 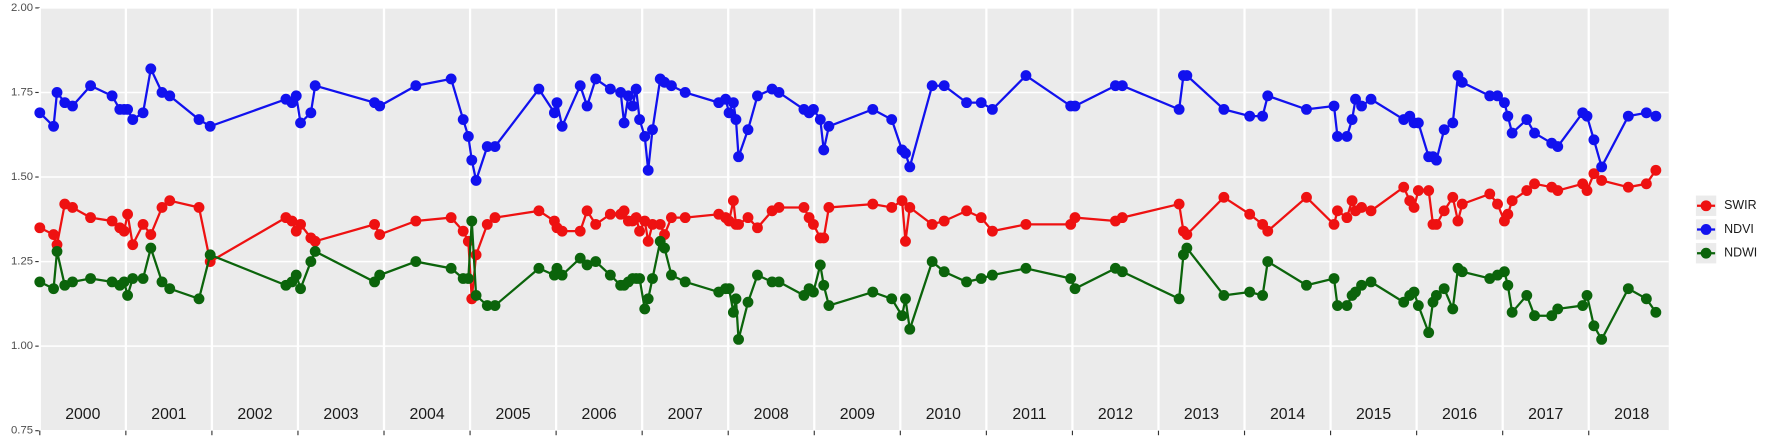 I want to click on y-tick-label: 1.25, so click(x=22, y=262).